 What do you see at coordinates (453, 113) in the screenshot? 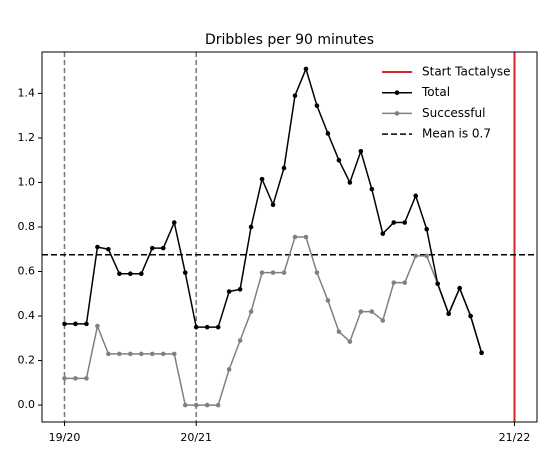
I see `legend-label: Successful` at bounding box center [453, 113].